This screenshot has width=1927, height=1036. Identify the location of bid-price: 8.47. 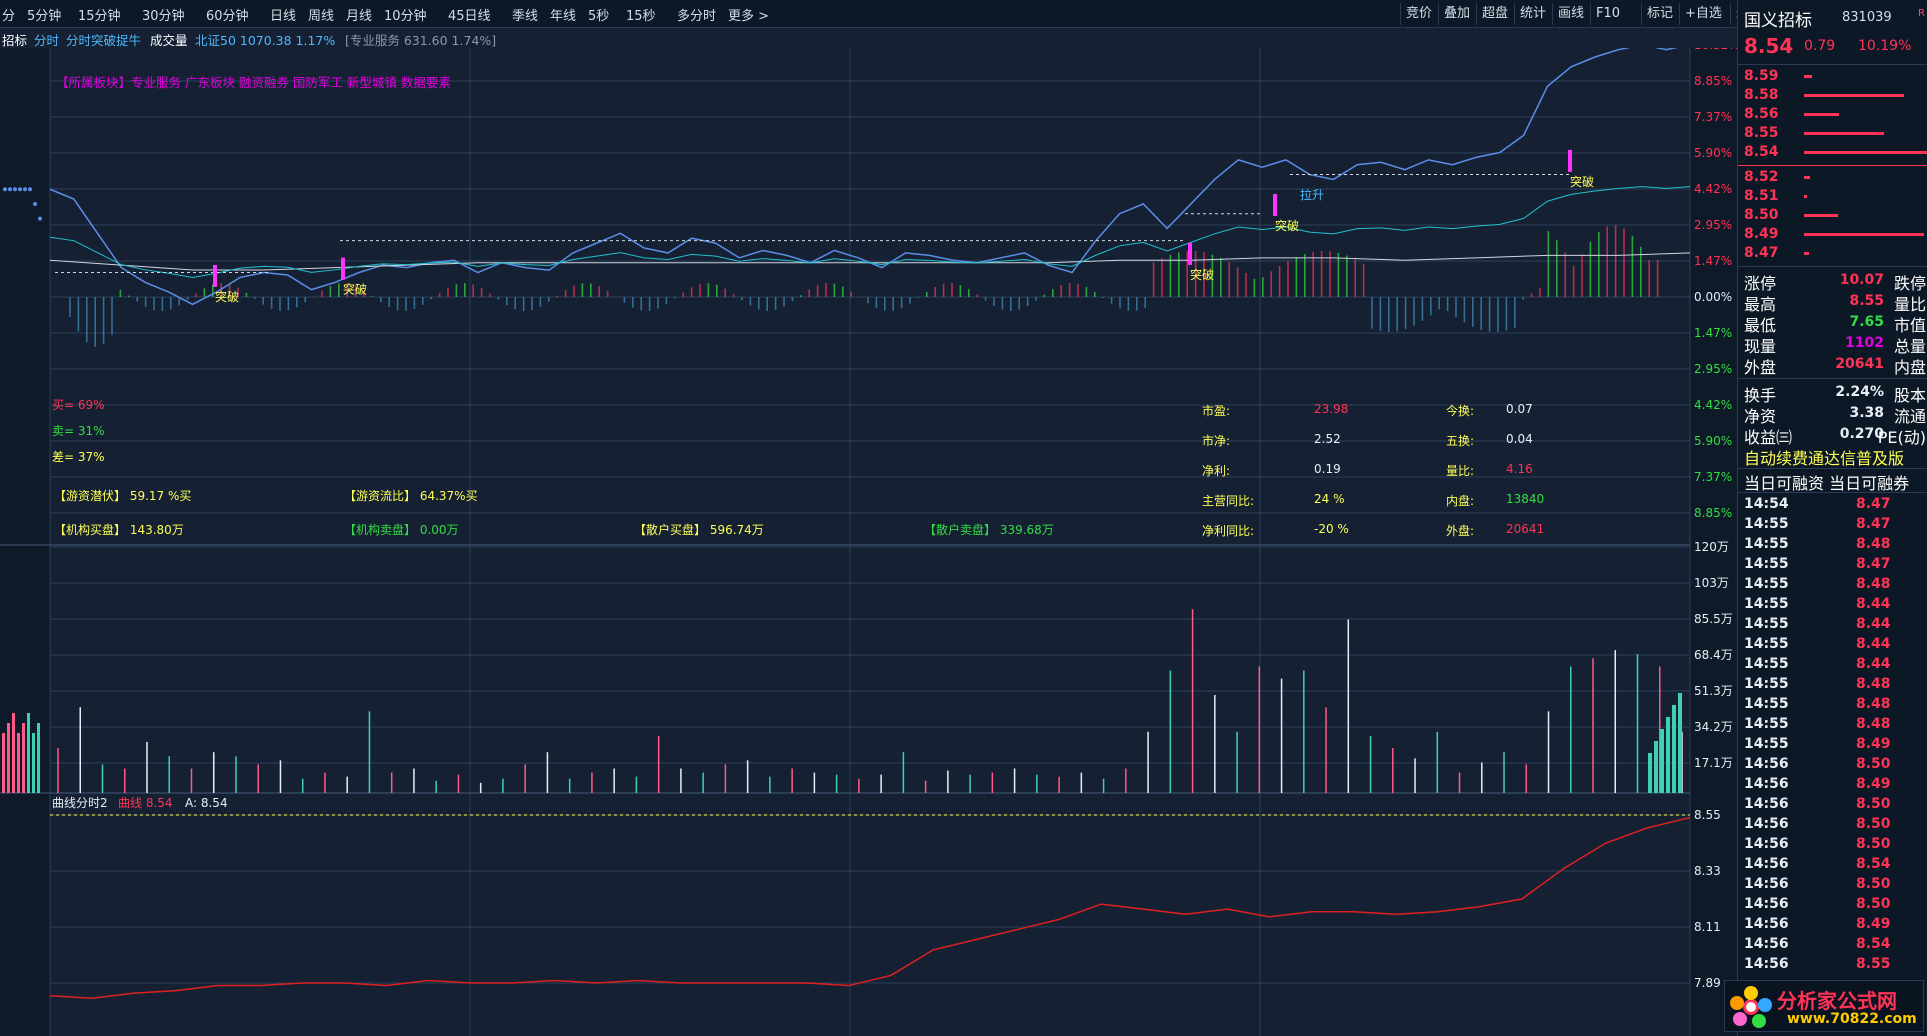
(1761, 253).